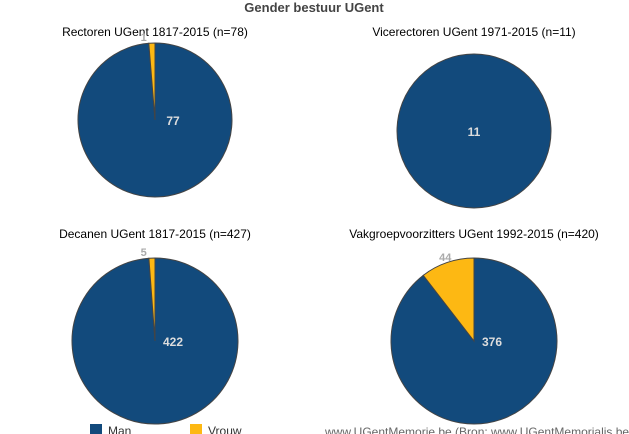 Image resolution: width=629 pixels, height=434 pixels. I want to click on slice-value-label: 11, so click(474, 132).